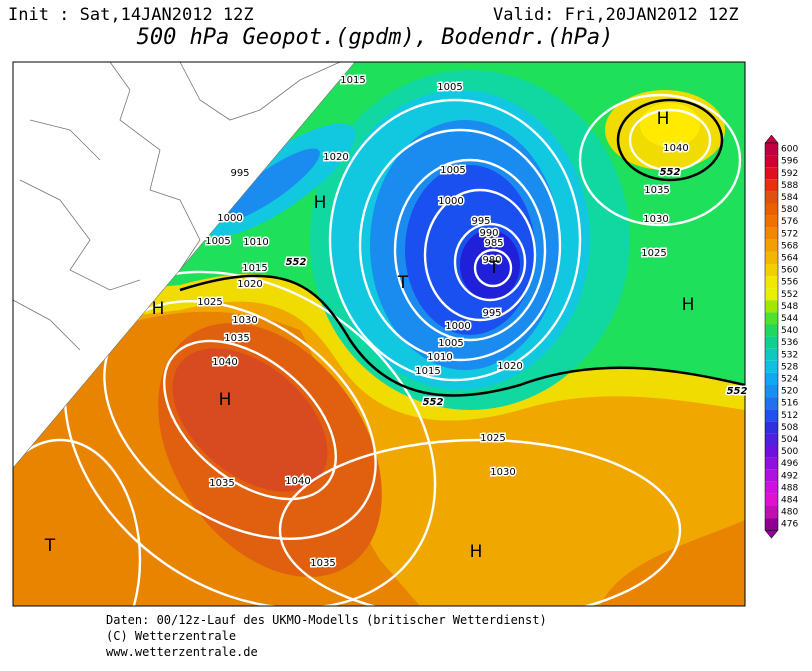  Describe the element at coordinates (171, 636) in the screenshot. I see `footer-line: (C) Wetterzentrale` at that location.